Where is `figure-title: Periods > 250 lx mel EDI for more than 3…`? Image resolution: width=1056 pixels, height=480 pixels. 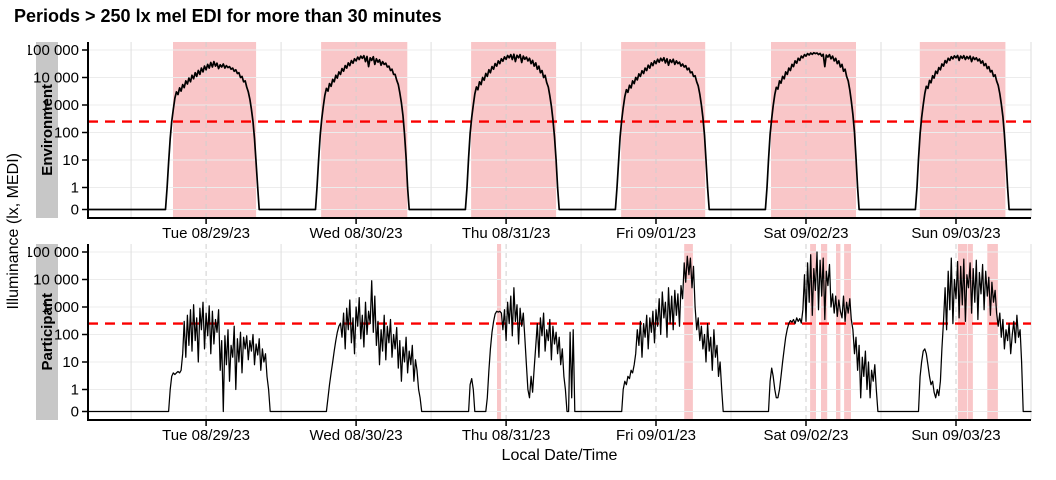
figure-title: Periods > 250 lx mel EDI for more than 3… is located at coordinates (228, 16).